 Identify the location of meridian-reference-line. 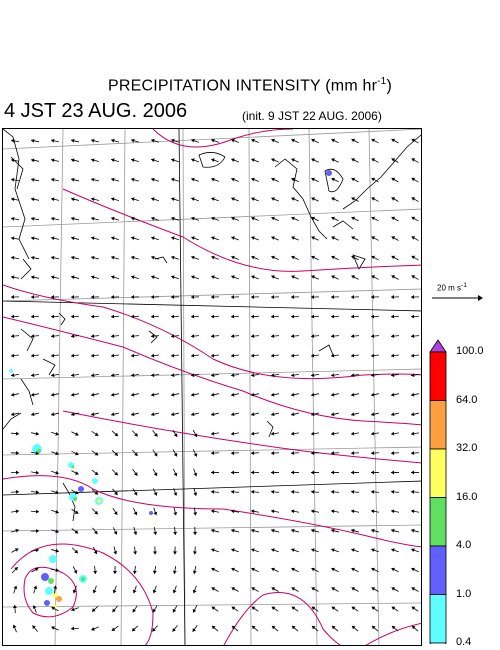
(182, 387).